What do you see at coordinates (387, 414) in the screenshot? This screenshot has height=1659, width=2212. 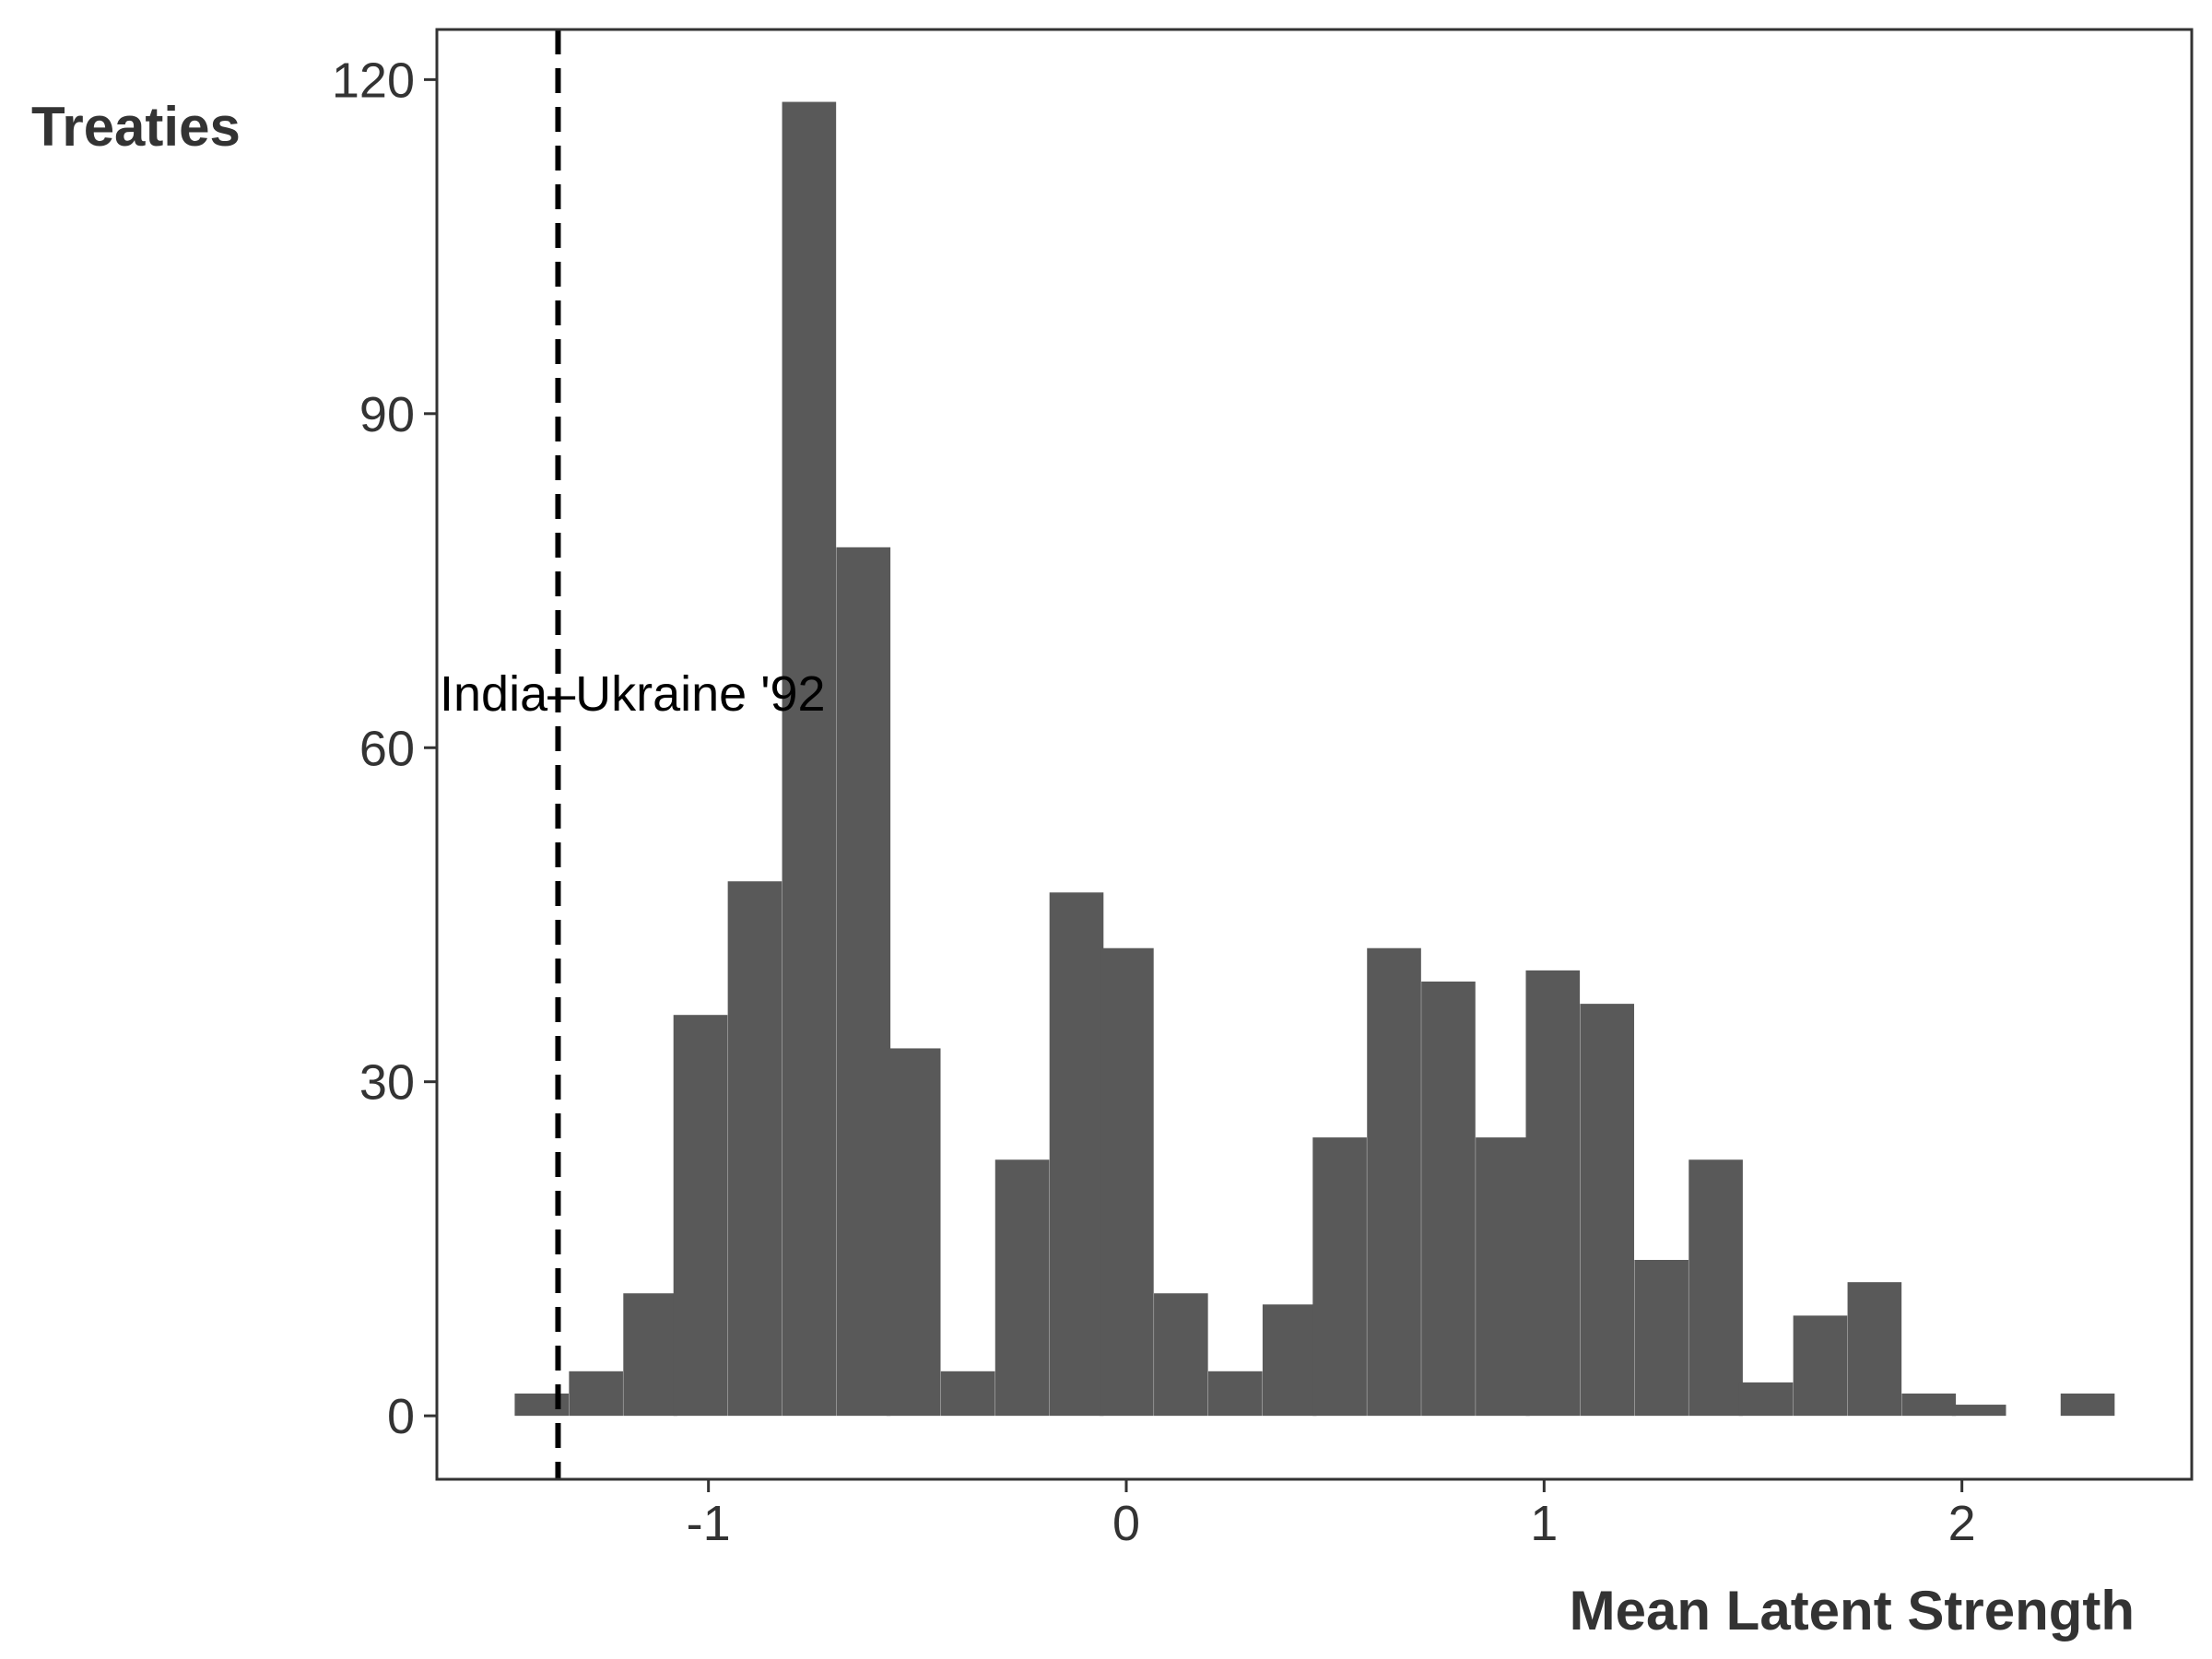 I see `y-tick-label: 90` at bounding box center [387, 414].